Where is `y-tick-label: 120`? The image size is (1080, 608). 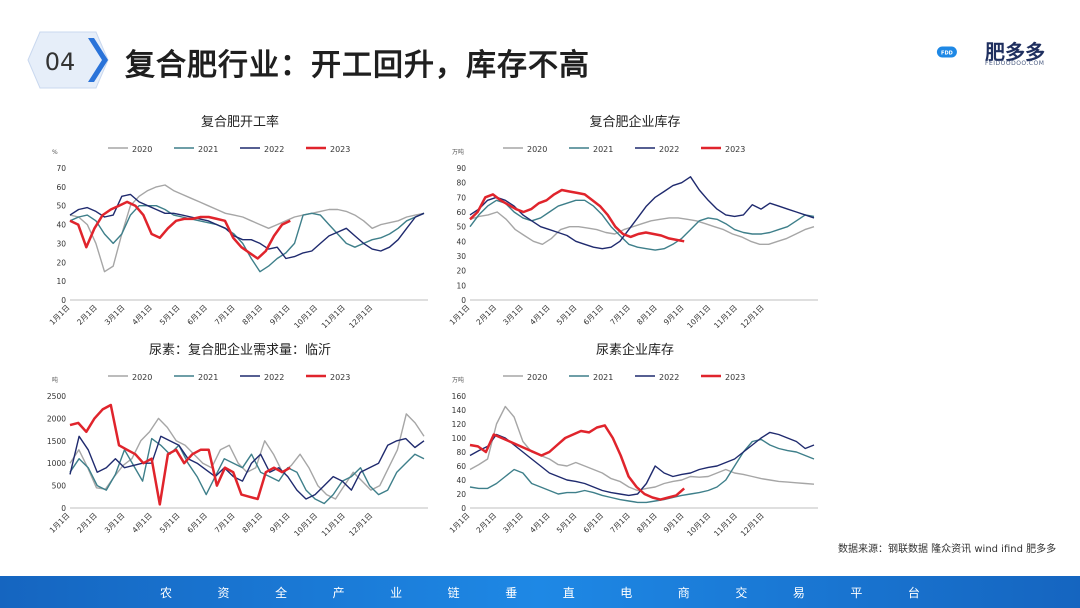 y-tick-label: 120 is located at coordinates (459, 424).